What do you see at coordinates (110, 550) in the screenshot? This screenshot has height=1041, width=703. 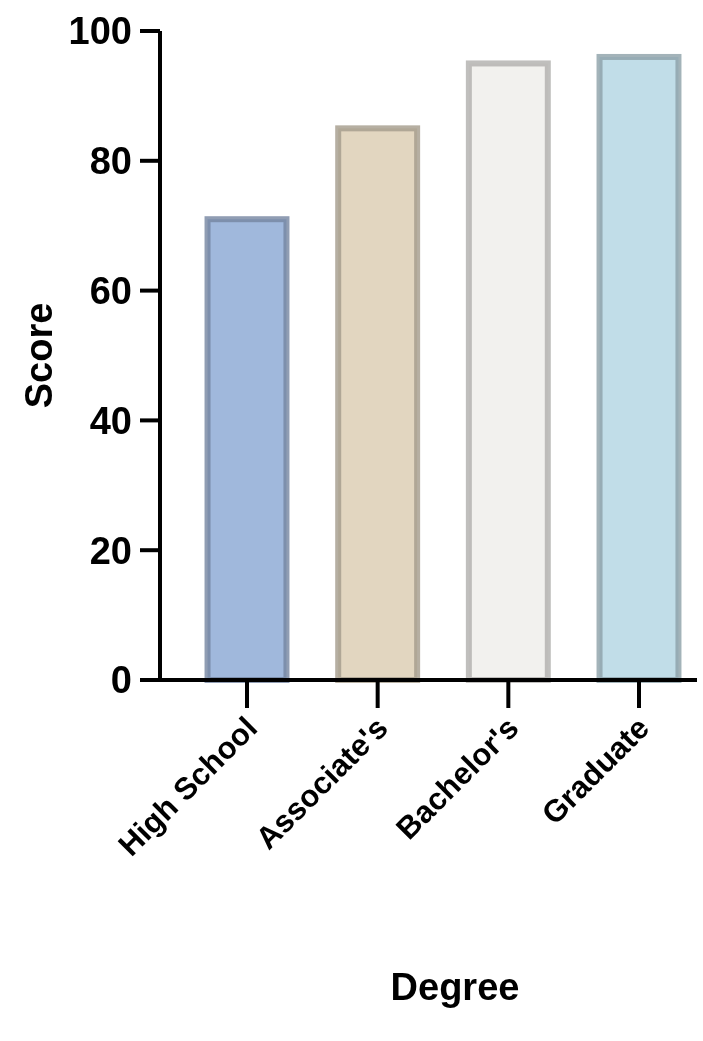 I see `y-tick-label: 20` at bounding box center [110, 550].